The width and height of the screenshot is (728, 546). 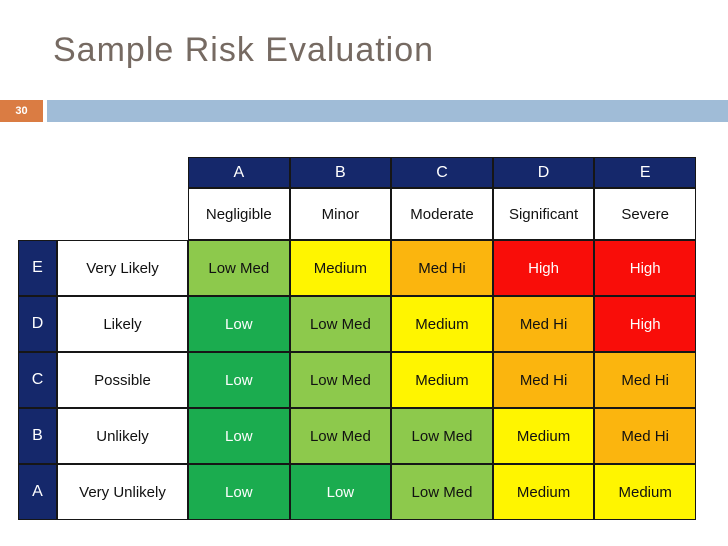 What do you see at coordinates (543, 214) in the screenshot?
I see `severity-label: Significant` at bounding box center [543, 214].